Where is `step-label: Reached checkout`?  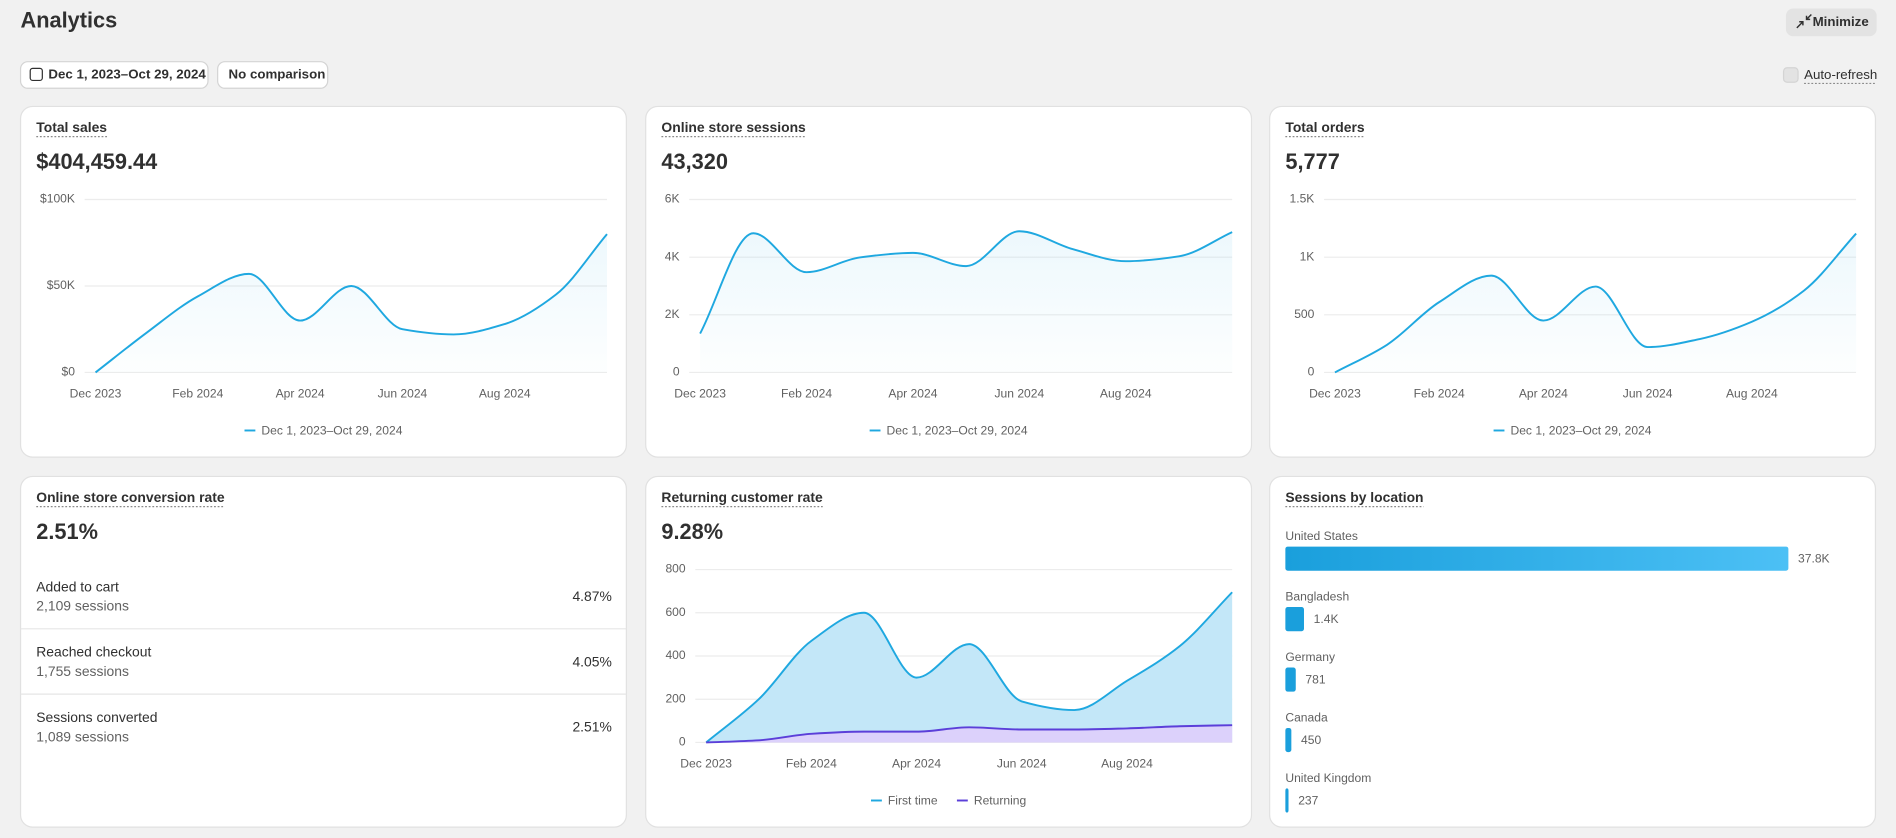 step-label: Reached checkout is located at coordinates (93, 652).